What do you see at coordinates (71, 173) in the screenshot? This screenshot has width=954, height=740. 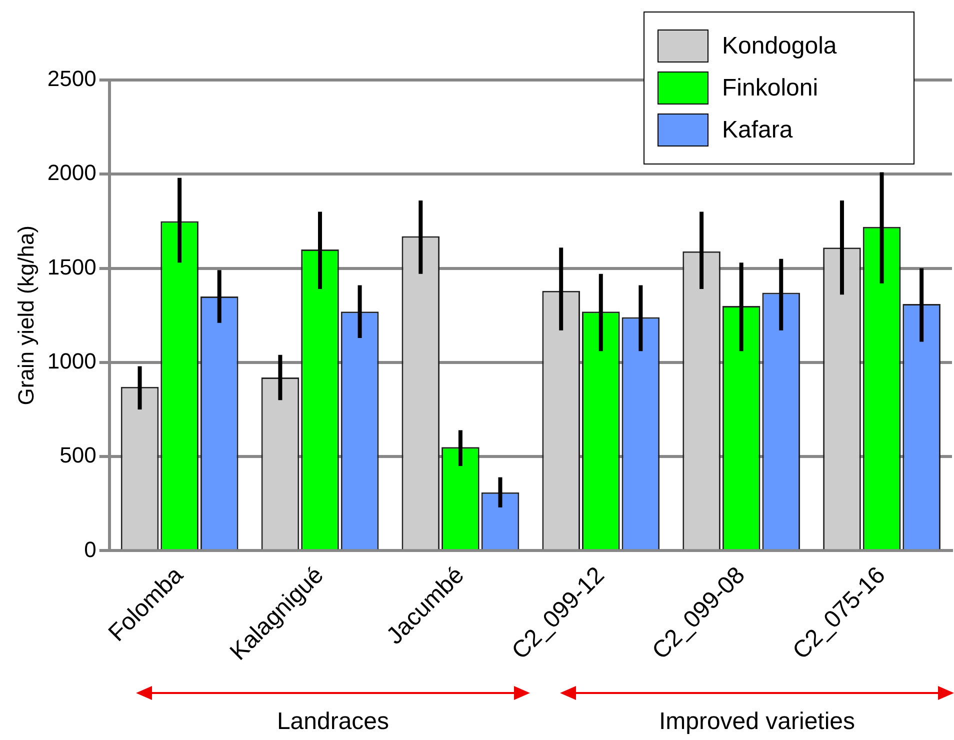 I see `y-tick-label: 2000` at bounding box center [71, 173].